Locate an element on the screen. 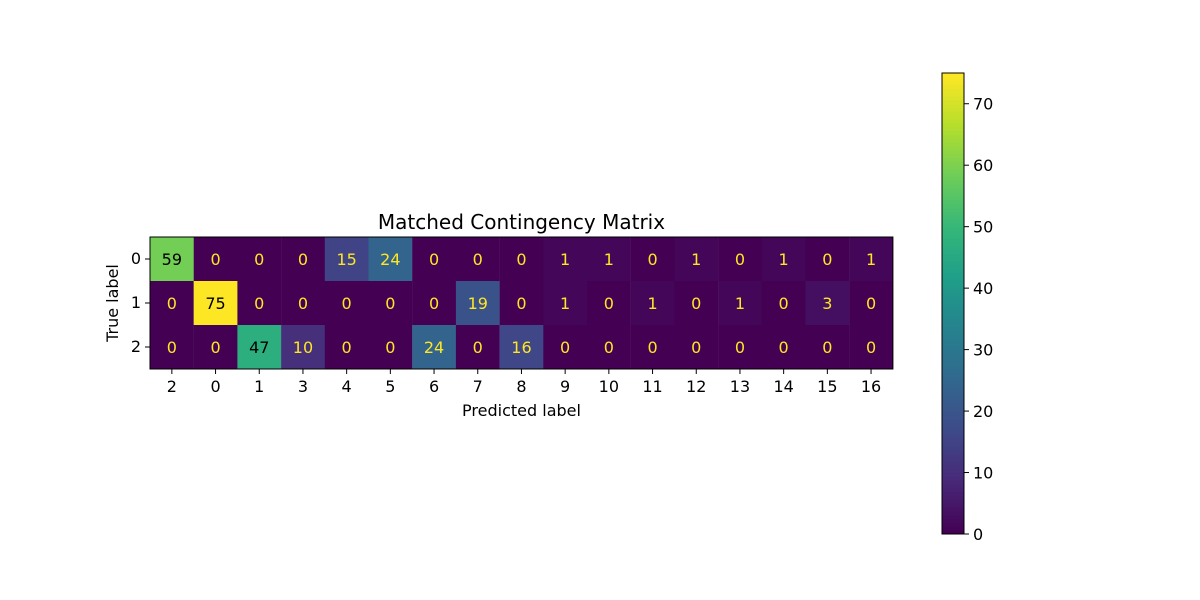  colorbar-tick-label: 0 is located at coordinates (978, 534).